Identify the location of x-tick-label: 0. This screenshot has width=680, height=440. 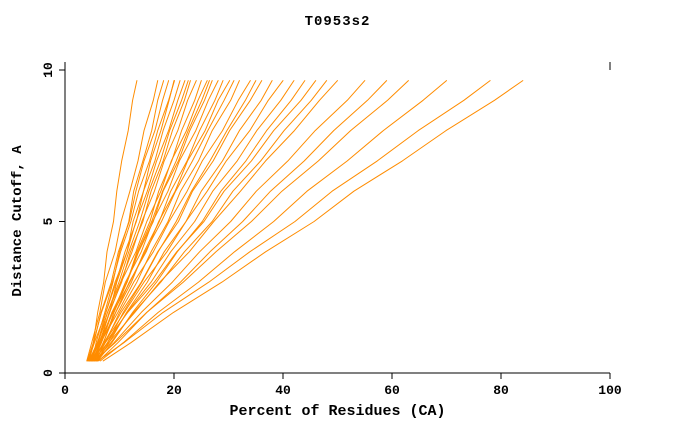
(65, 390).